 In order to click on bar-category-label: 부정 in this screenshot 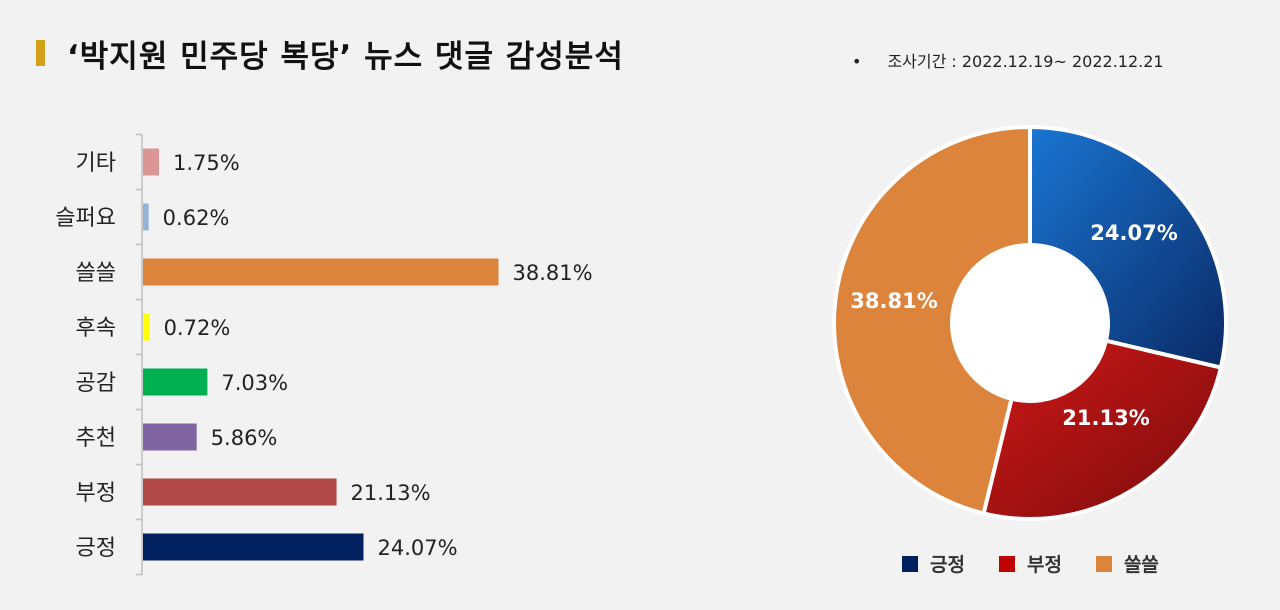, I will do `click(96, 493)`.